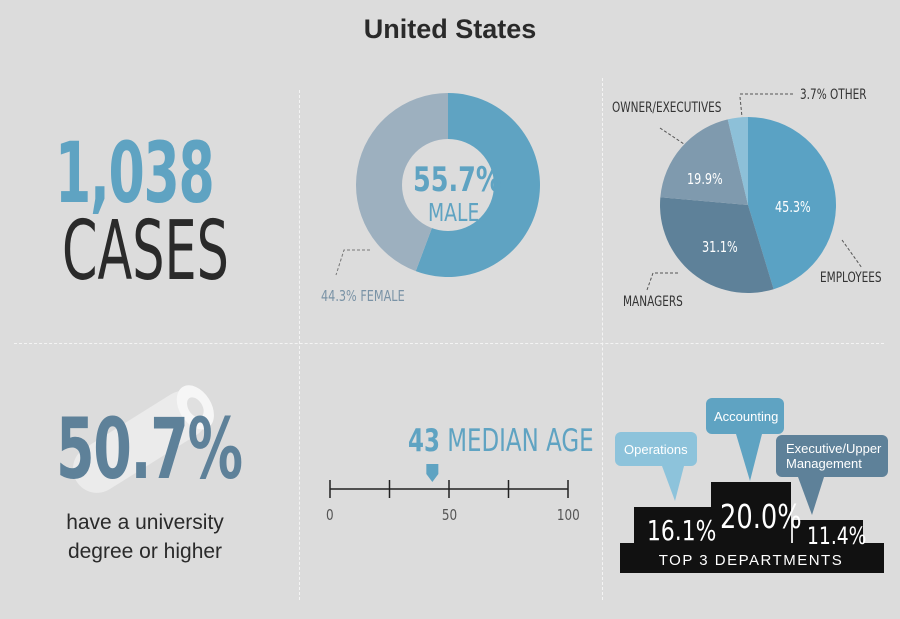 The width and height of the screenshot is (900, 619). I want to click on university-pct: 50.7%, so click(149, 449).